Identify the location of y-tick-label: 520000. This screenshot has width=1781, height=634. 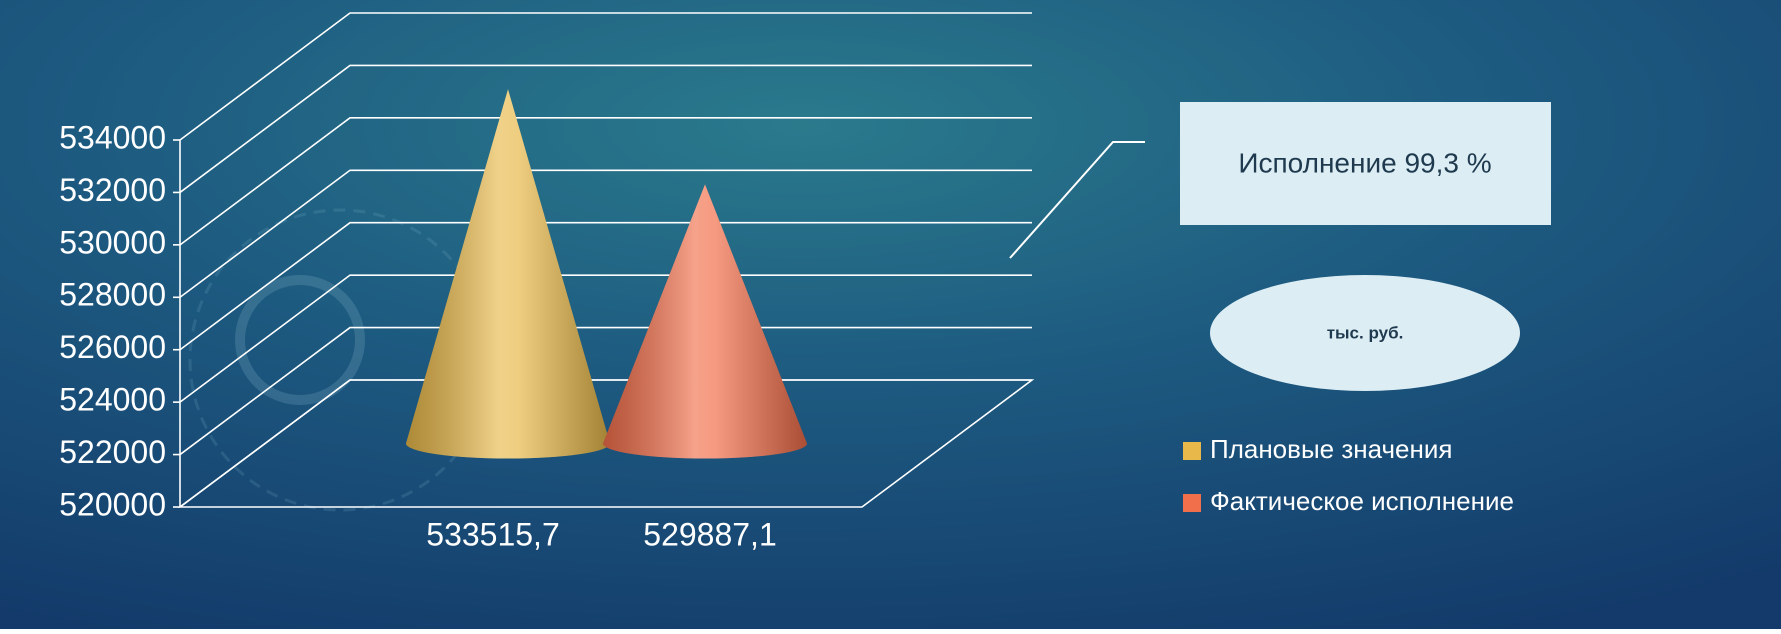
(112, 504).